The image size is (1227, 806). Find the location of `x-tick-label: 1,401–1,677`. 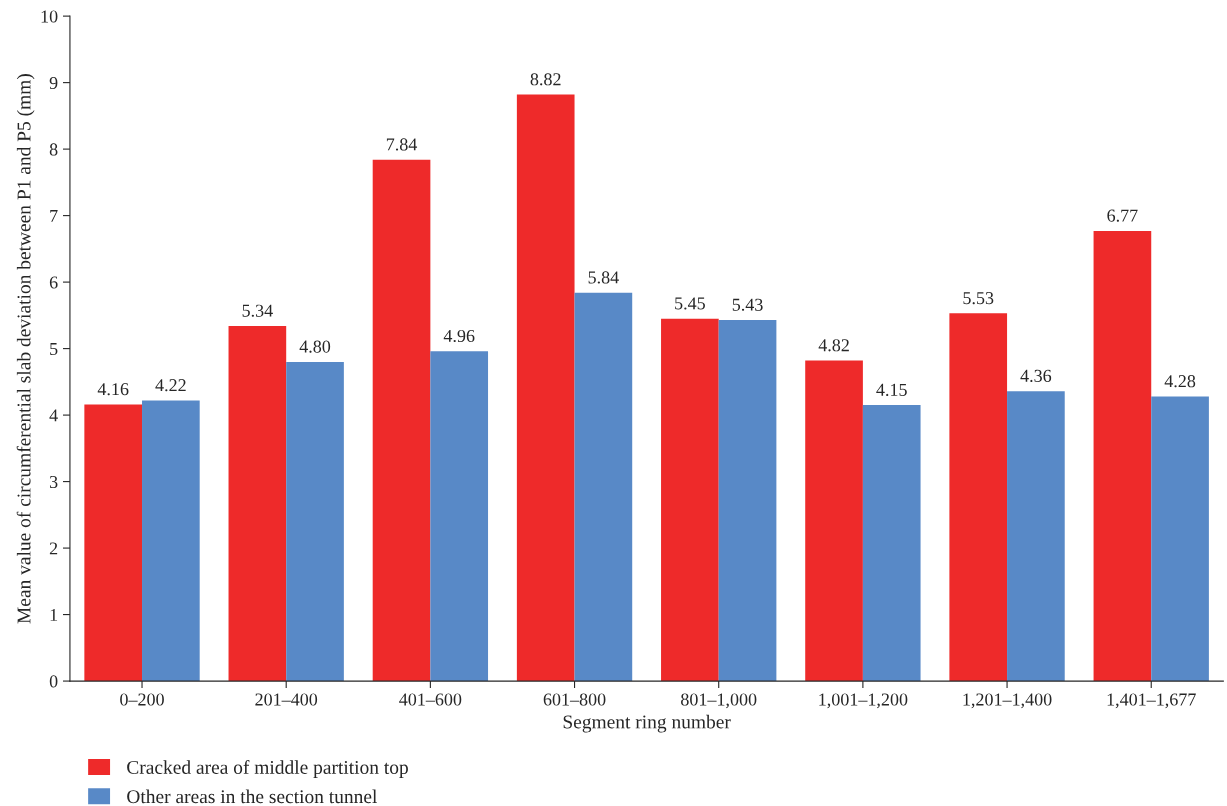

x-tick-label: 1,401–1,677 is located at coordinates (1151, 701).